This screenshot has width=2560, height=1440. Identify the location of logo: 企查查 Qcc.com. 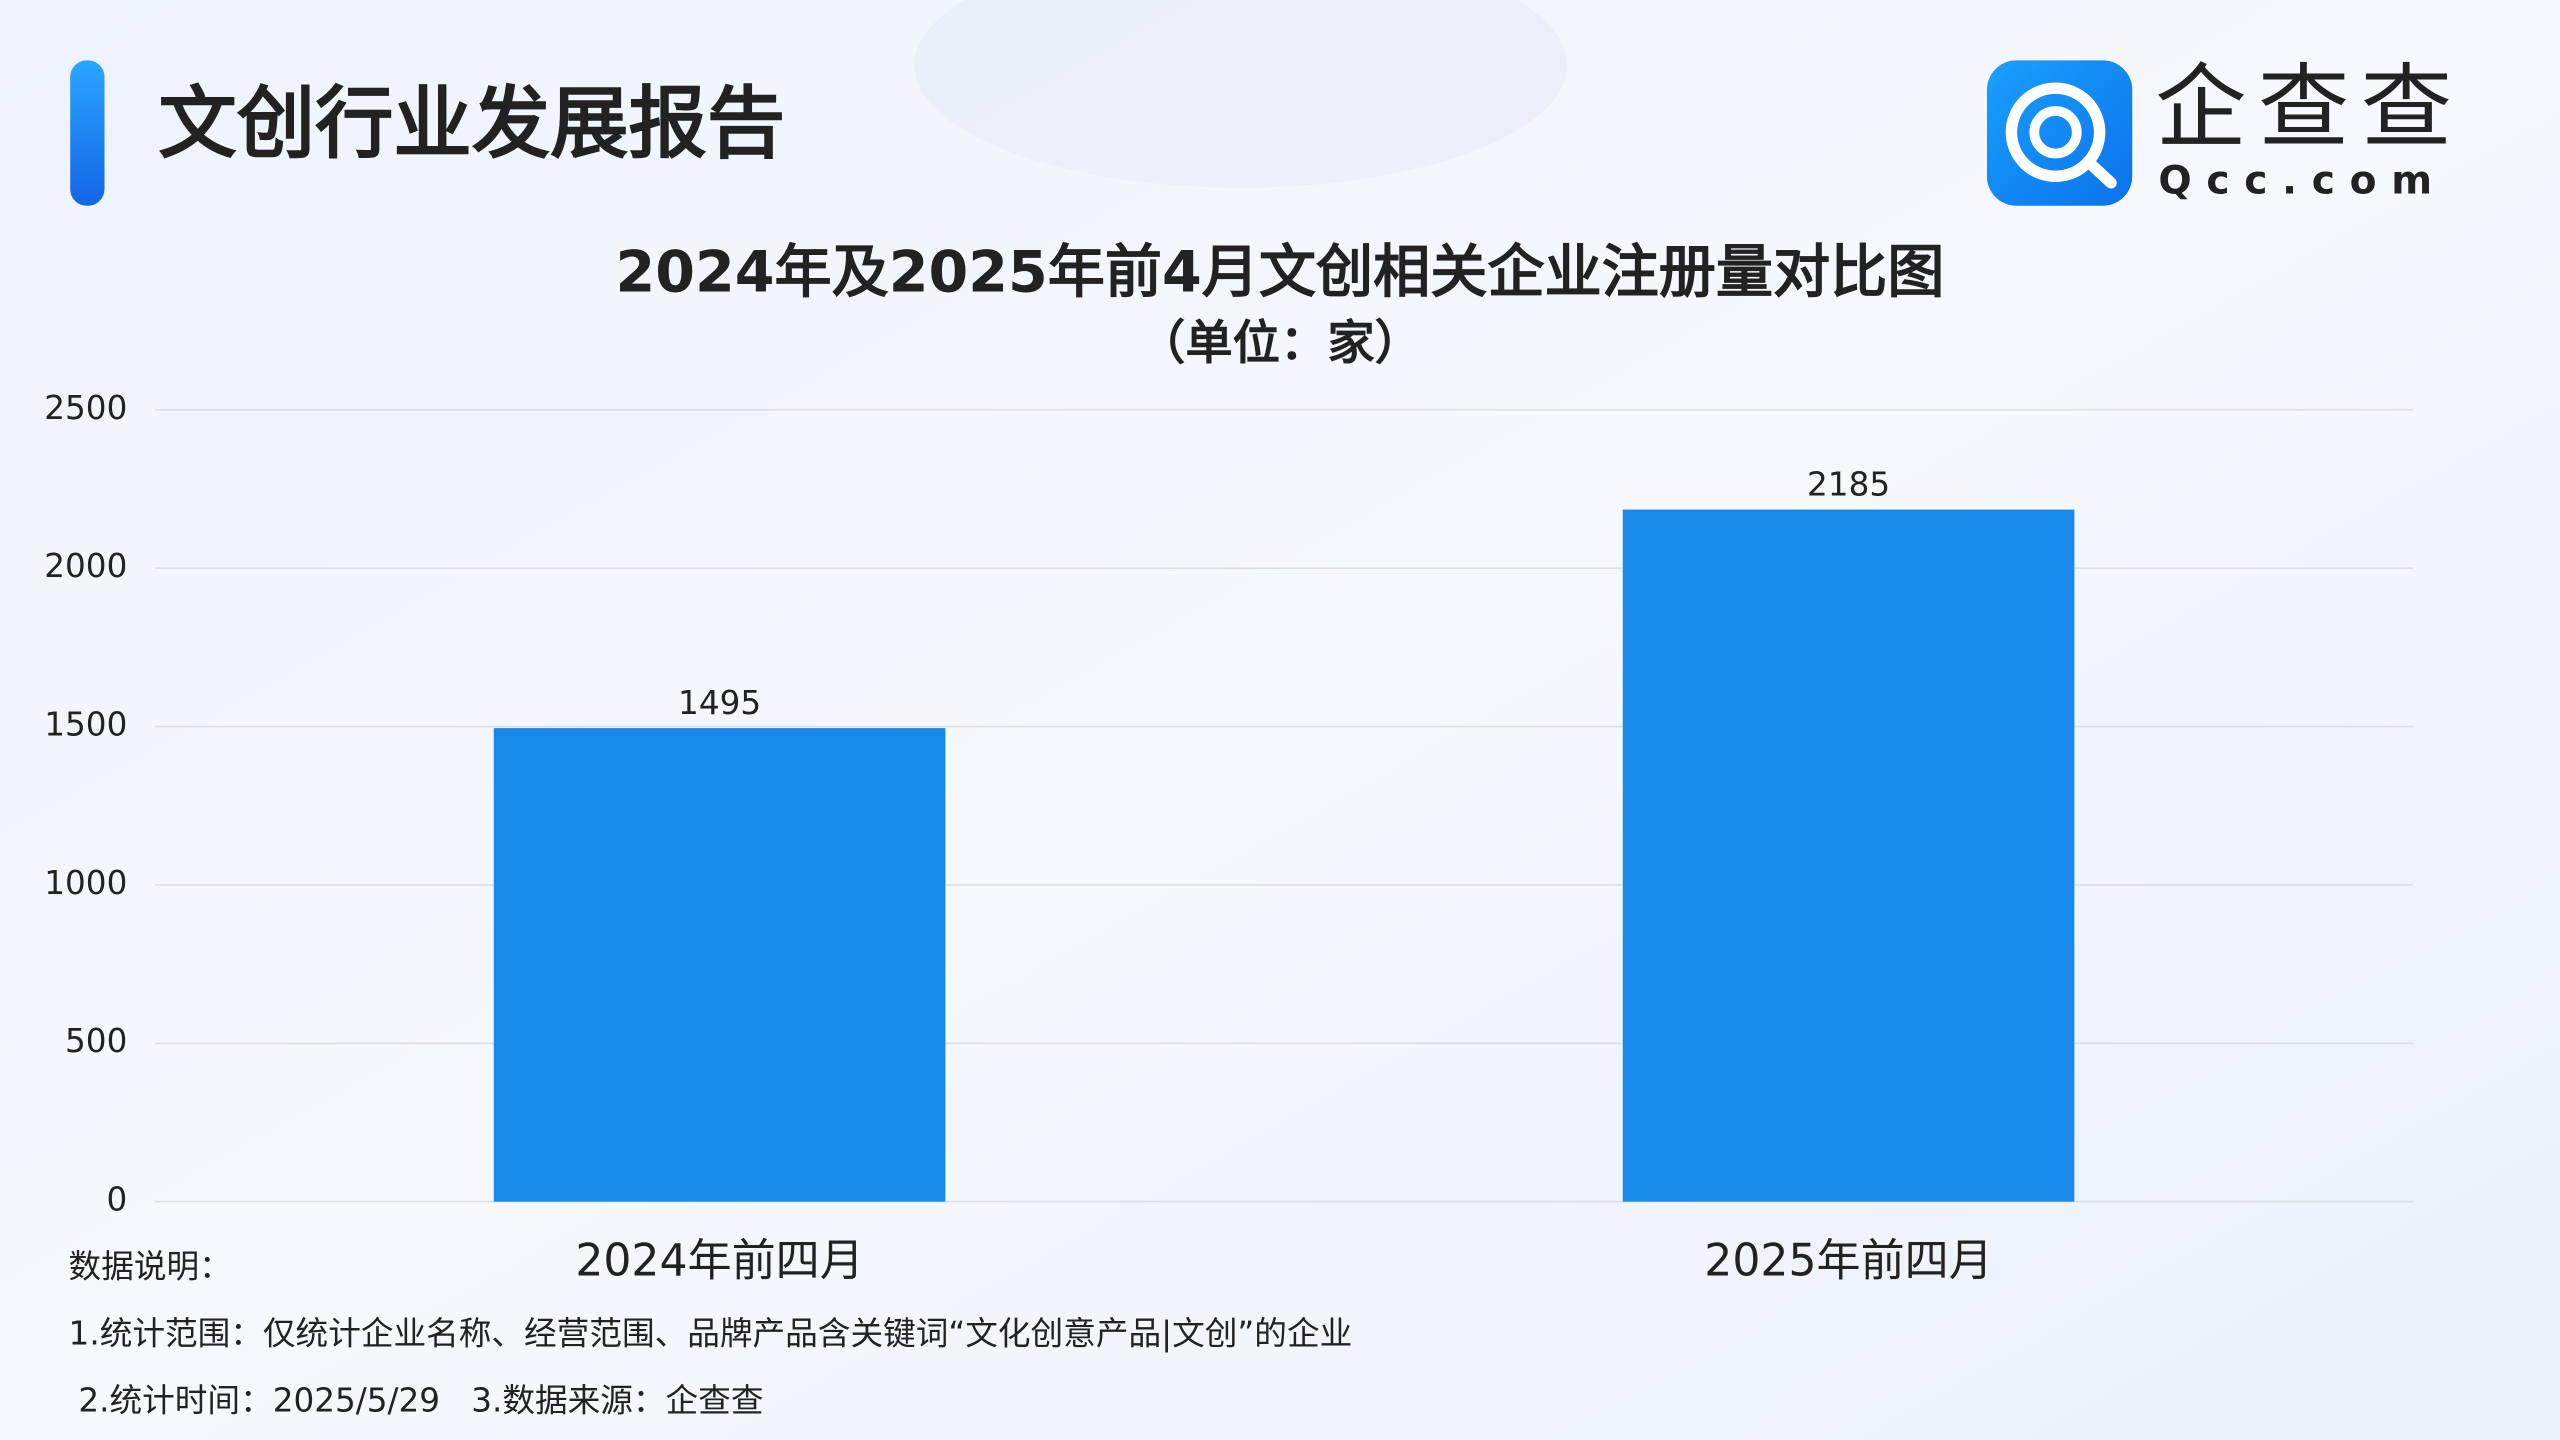
(2219, 130).